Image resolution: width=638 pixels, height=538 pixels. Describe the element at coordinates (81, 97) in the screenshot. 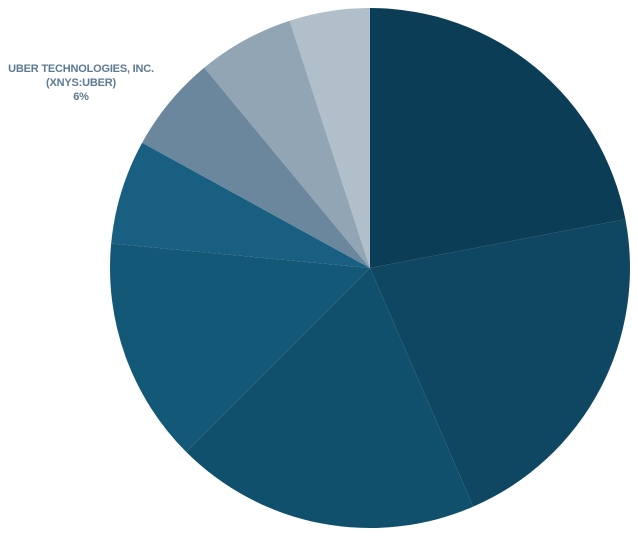

I see `slice-value: 6%` at that location.